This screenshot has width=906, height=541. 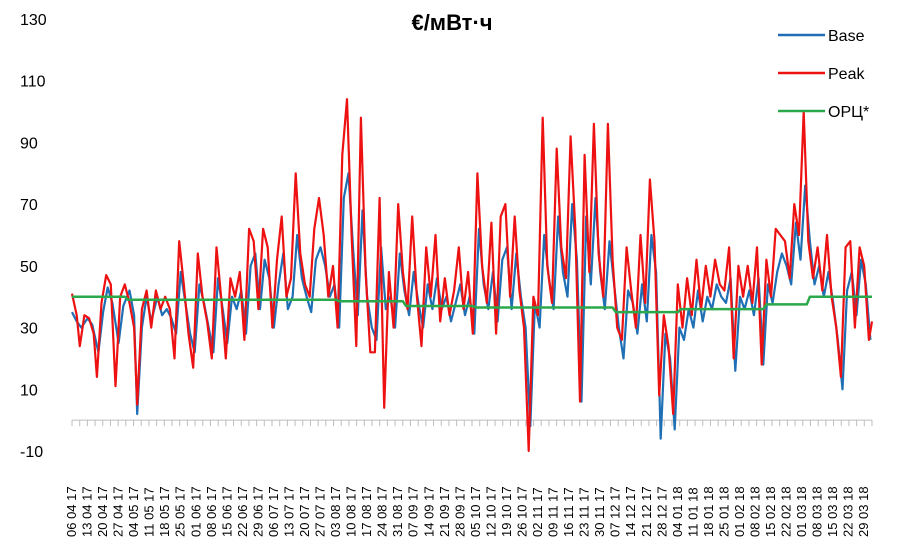 What do you see at coordinates (692, 512) in the screenshot?
I see `x-tick-label: 11 01 18` at bounding box center [692, 512].